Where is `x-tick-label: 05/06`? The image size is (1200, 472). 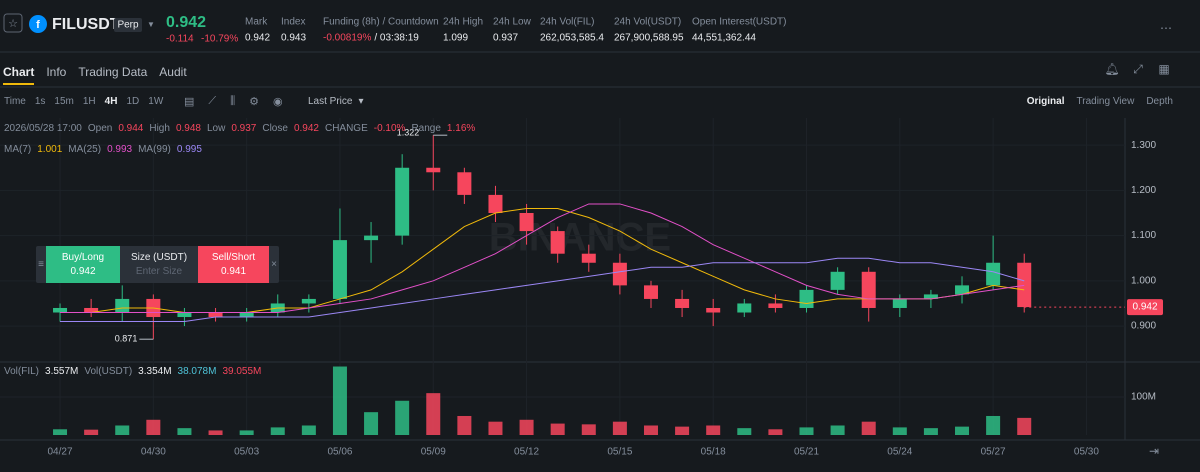
x-tick-label: 05/06 is located at coordinates (339, 452).